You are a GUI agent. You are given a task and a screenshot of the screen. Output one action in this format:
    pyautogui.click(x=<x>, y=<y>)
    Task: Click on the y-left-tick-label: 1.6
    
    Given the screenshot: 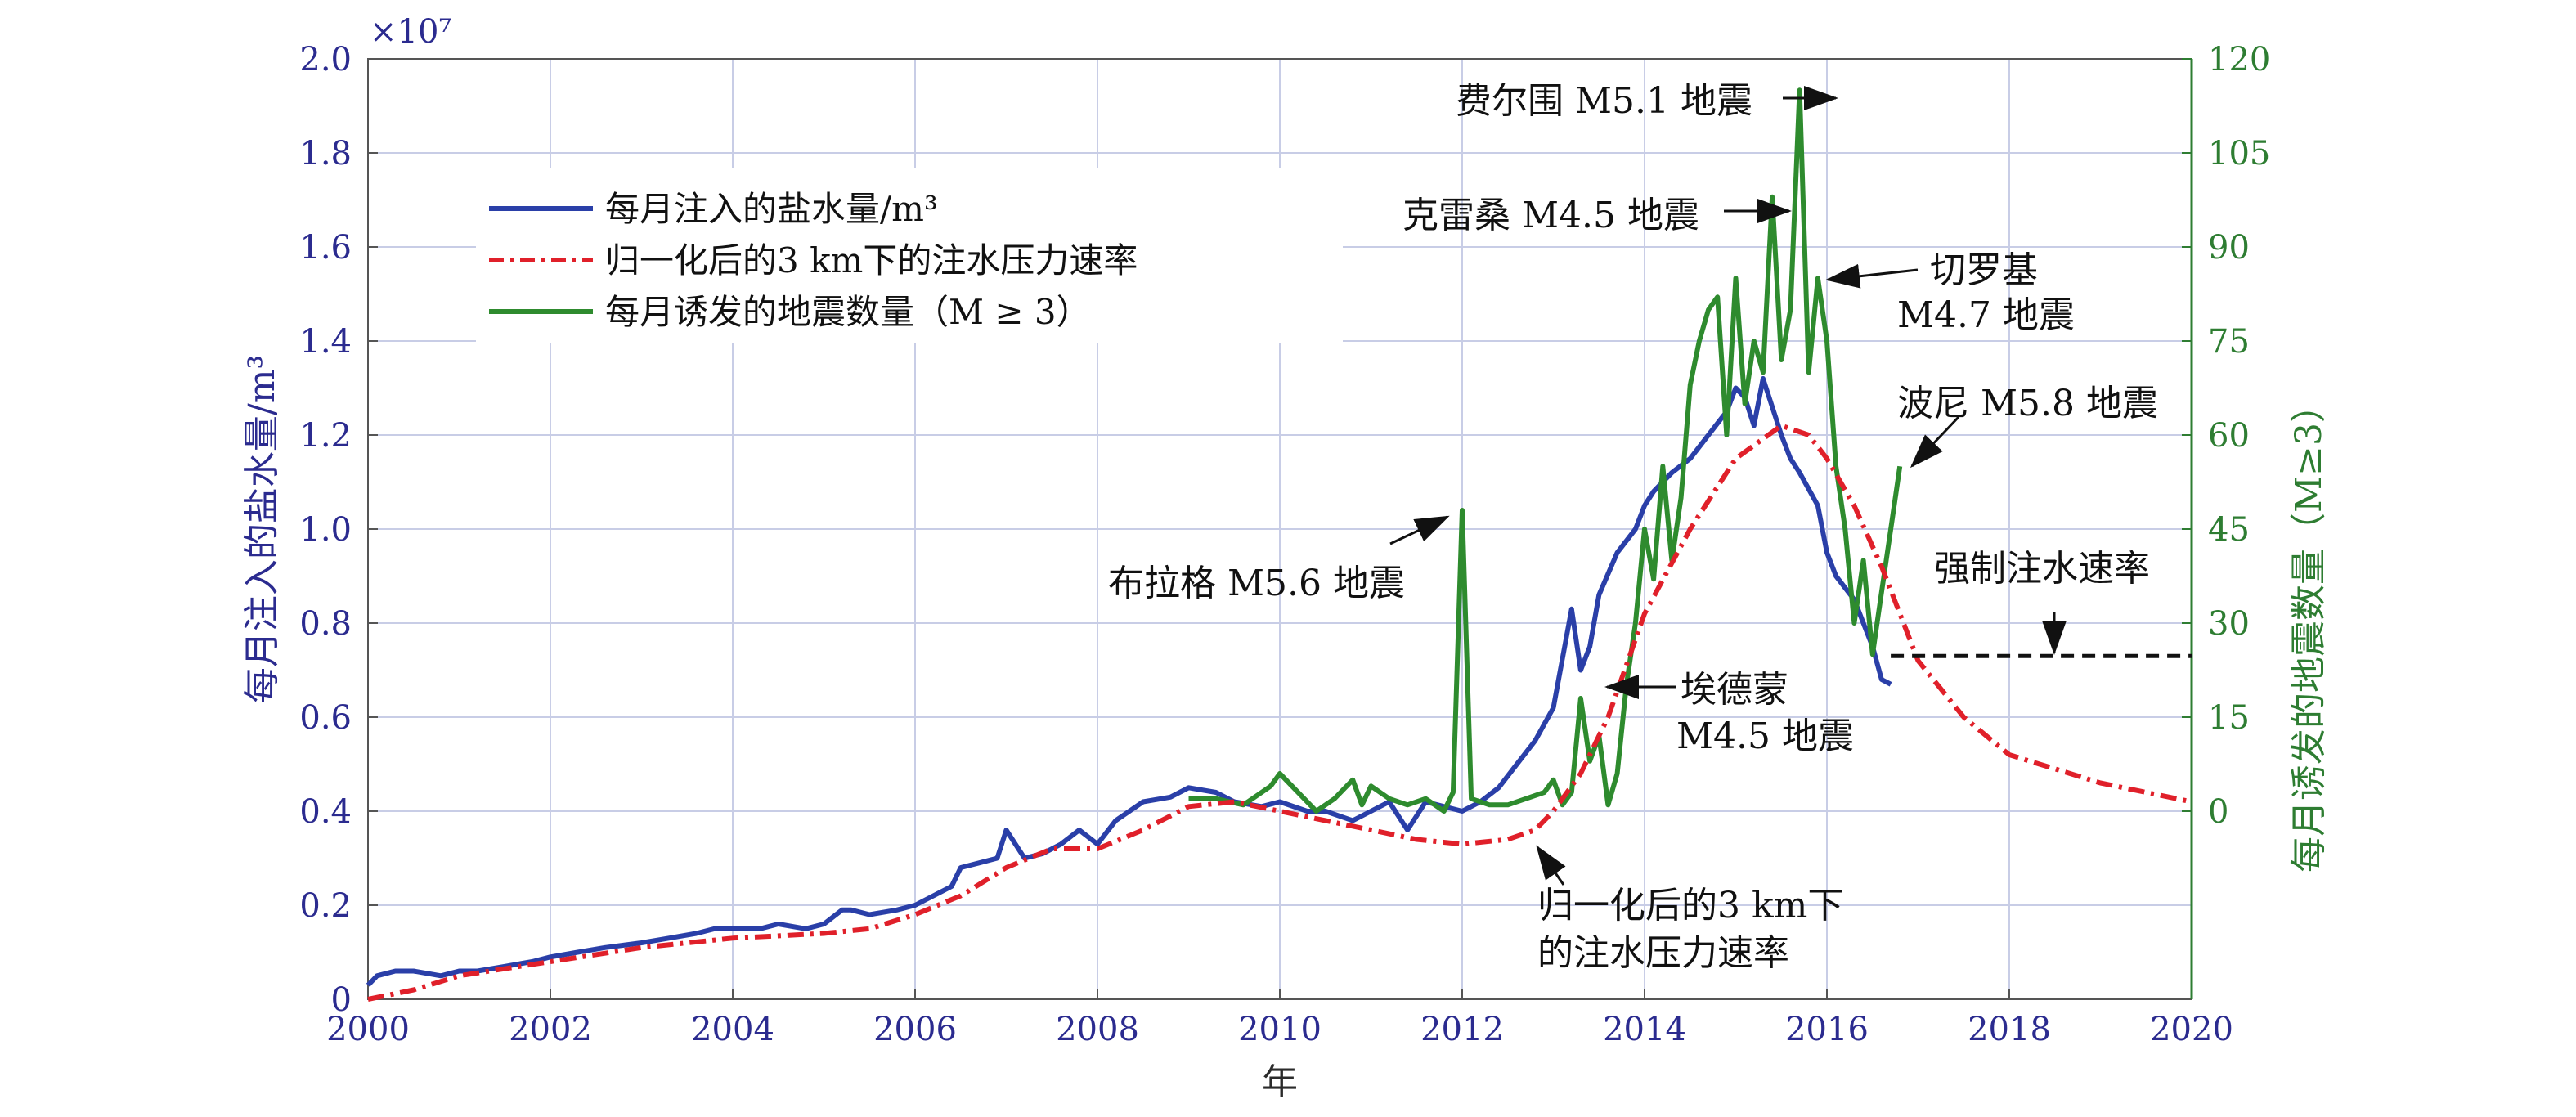 What is the action you would take?
    pyautogui.click(x=325, y=248)
    